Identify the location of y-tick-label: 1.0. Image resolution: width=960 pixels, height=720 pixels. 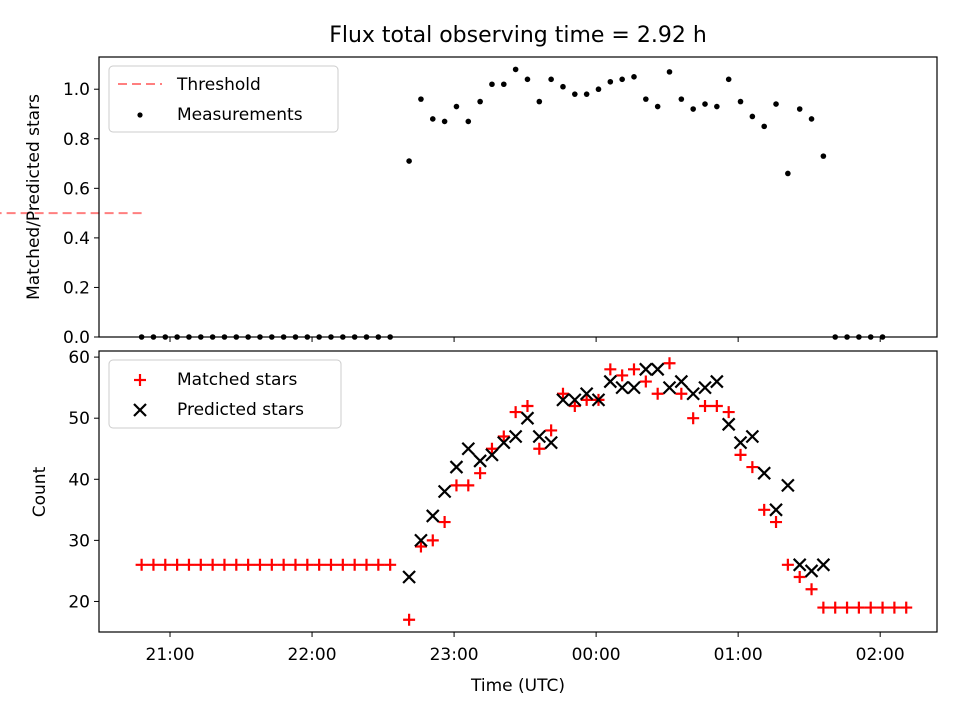
(76, 90).